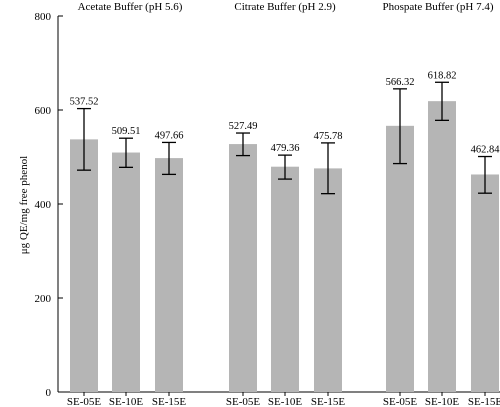 The width and height of the screenshot is (500, 407). I want to click on category-label-2-3: SE-15E, so click(328, 401).